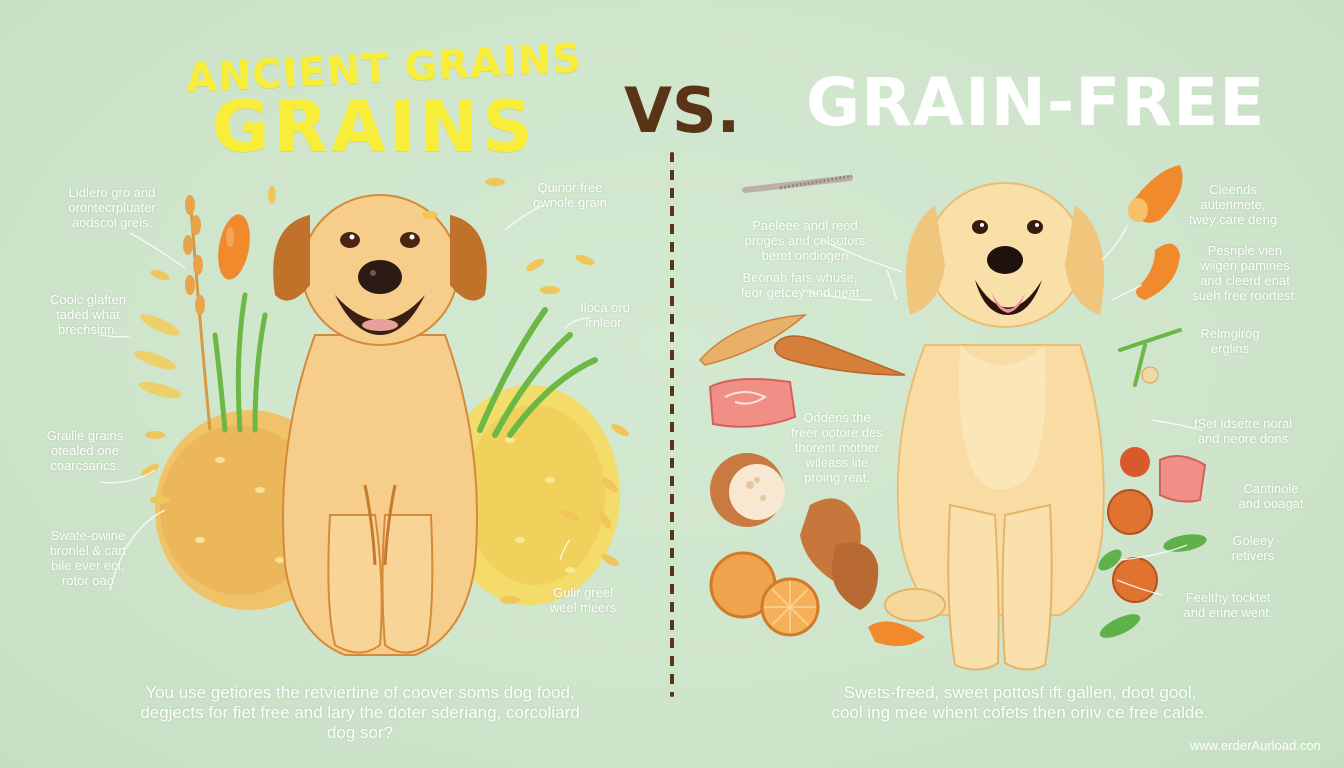 Image resolution: width=1344 pixels, height=768 pixels. What do you see at coordinates (1253, 548) in the screenshot?
I see `right-label-9: Goleey retivers` at bounding box center [1253, 548].